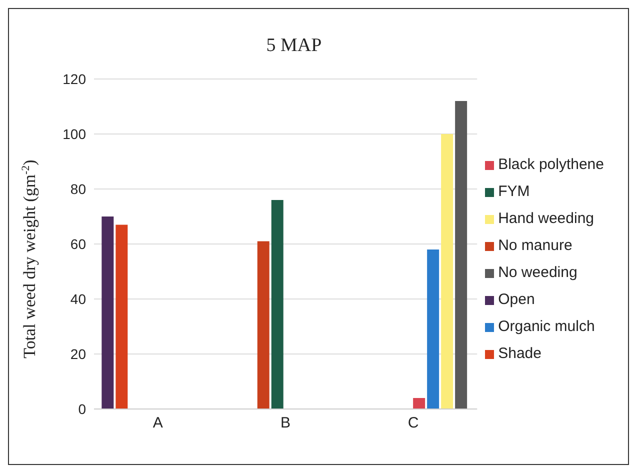 This screenshot has height=471, width=635. I want to click on y-tick-label: 60, so click(78, 244).